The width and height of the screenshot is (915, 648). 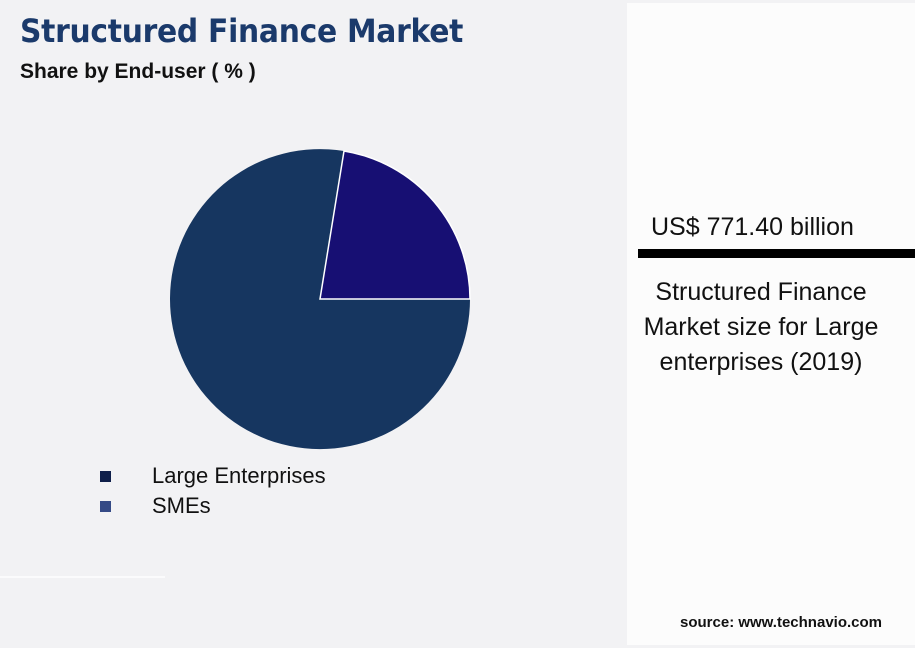 I want to click on pie-slice-smes, so click(x=395, y=225).